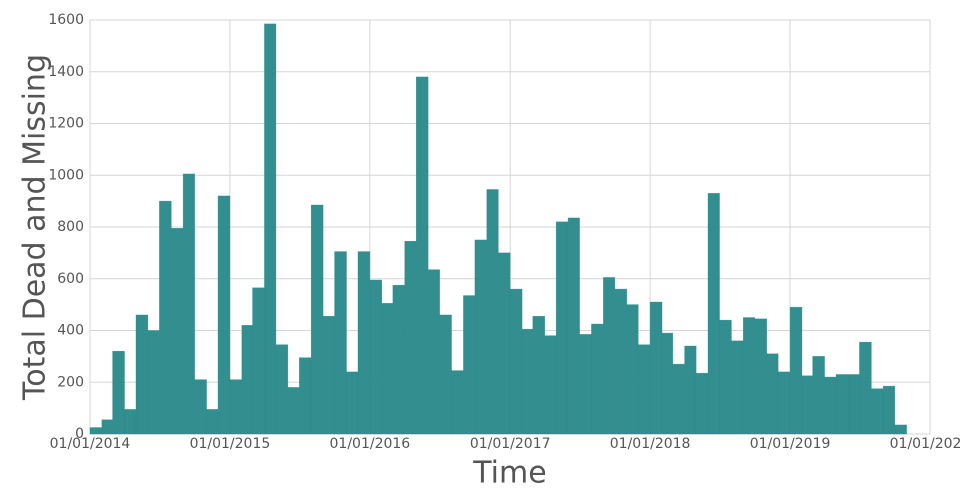  Describe the element at coordinates (790, 444) in the screenshot. I see `x-tick-label: 01/01/2019` at that location.